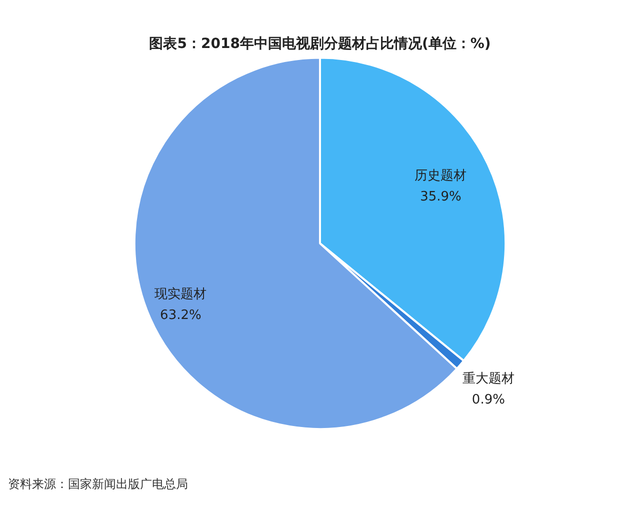 The image size is (640, 505). Describe the element at coordinates (181, 316) in the screenshot. I see `data-label: 63.2%` at that location.